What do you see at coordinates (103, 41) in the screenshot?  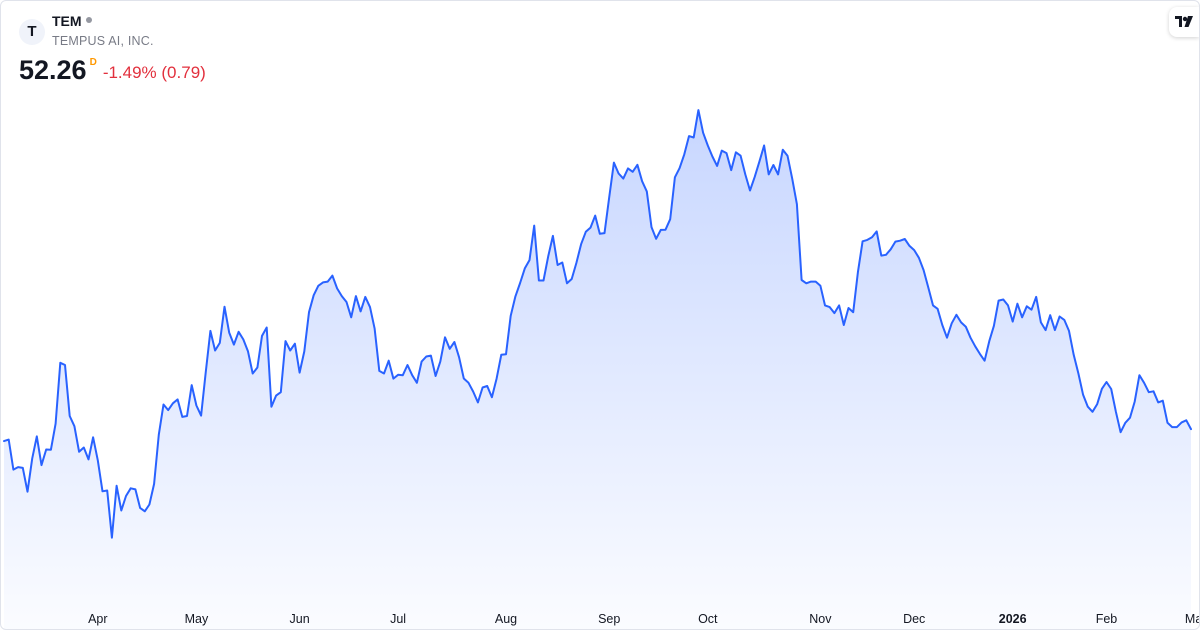 I see `company-name: TEMPUS AI, INC.` at bounding box center [103, 41].